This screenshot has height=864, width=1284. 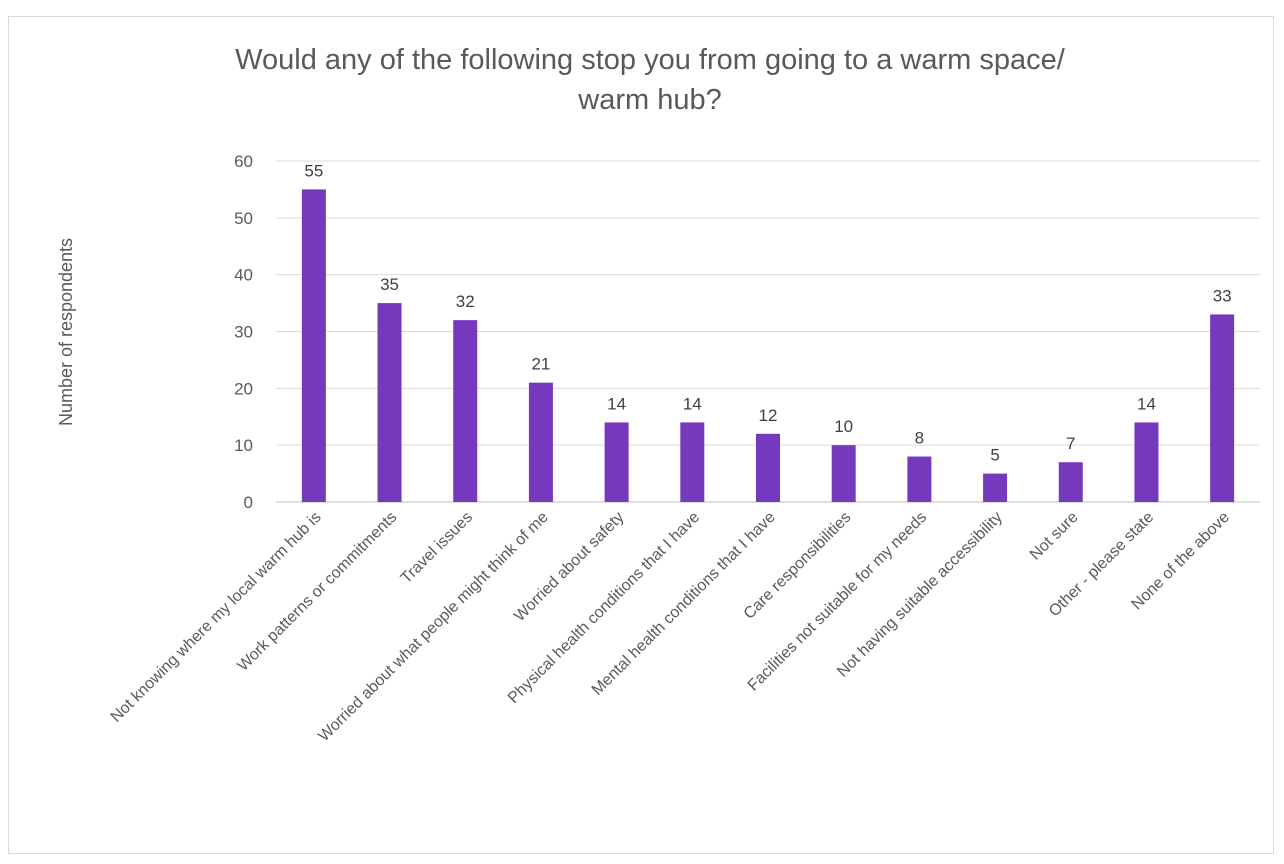 I want to click on x-tick-label: Not sure, so click(x=1054, y=536).